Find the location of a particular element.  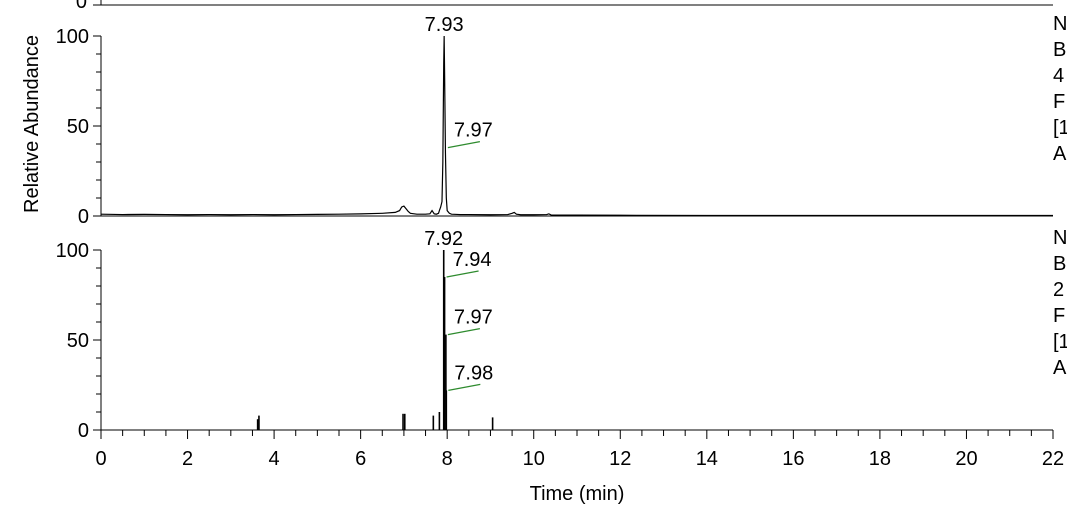

panel-1-y-tick-label: 100 is located at coordinates (72, 37).